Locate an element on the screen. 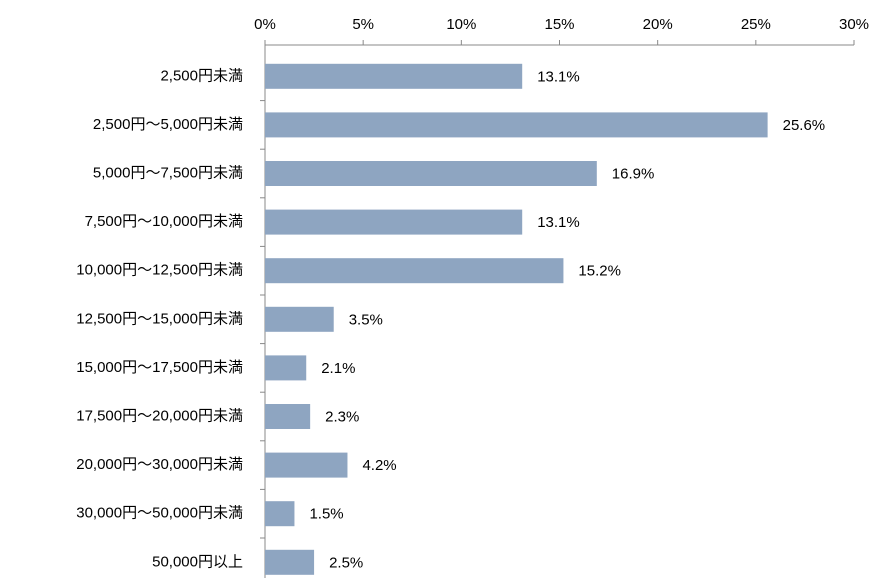  y-tick-label: 10,000円〜12,500円未満 is located at coordinates (159, 270).